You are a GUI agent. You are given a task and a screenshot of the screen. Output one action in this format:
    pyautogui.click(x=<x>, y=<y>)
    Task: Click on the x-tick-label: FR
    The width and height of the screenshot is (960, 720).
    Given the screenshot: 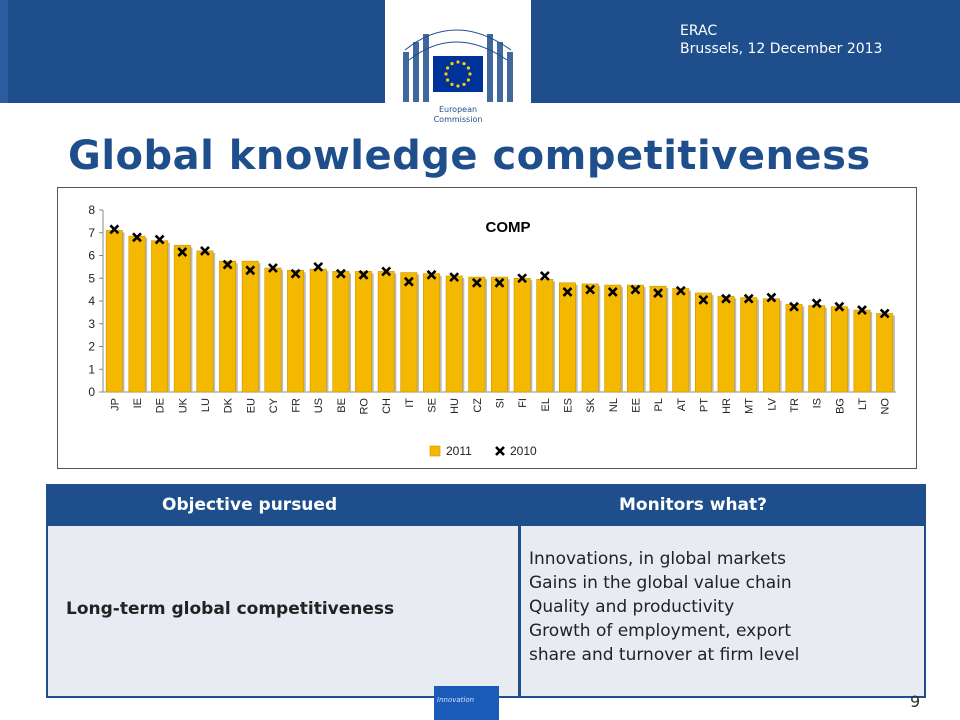 What is the action you would take?
    pyautogui.click(x=297, y=405)
    